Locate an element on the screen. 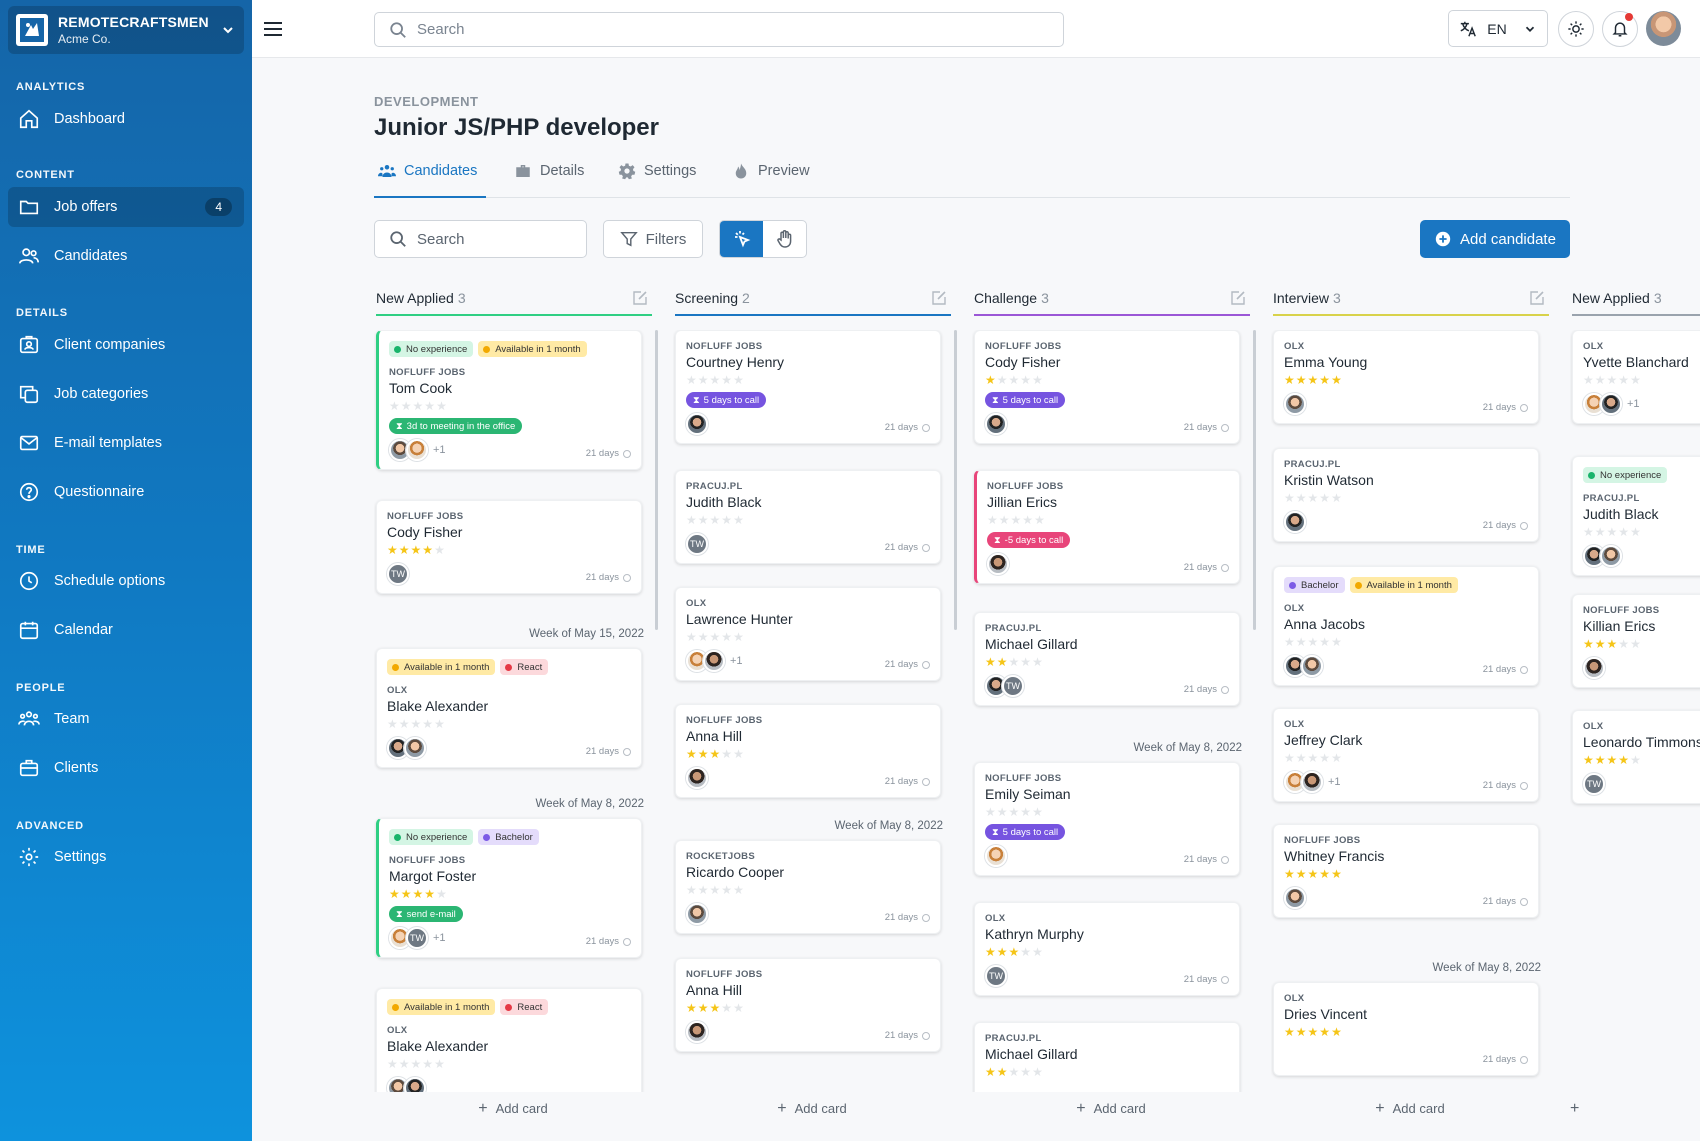  menu-icon is located at coordinates (273, 29).